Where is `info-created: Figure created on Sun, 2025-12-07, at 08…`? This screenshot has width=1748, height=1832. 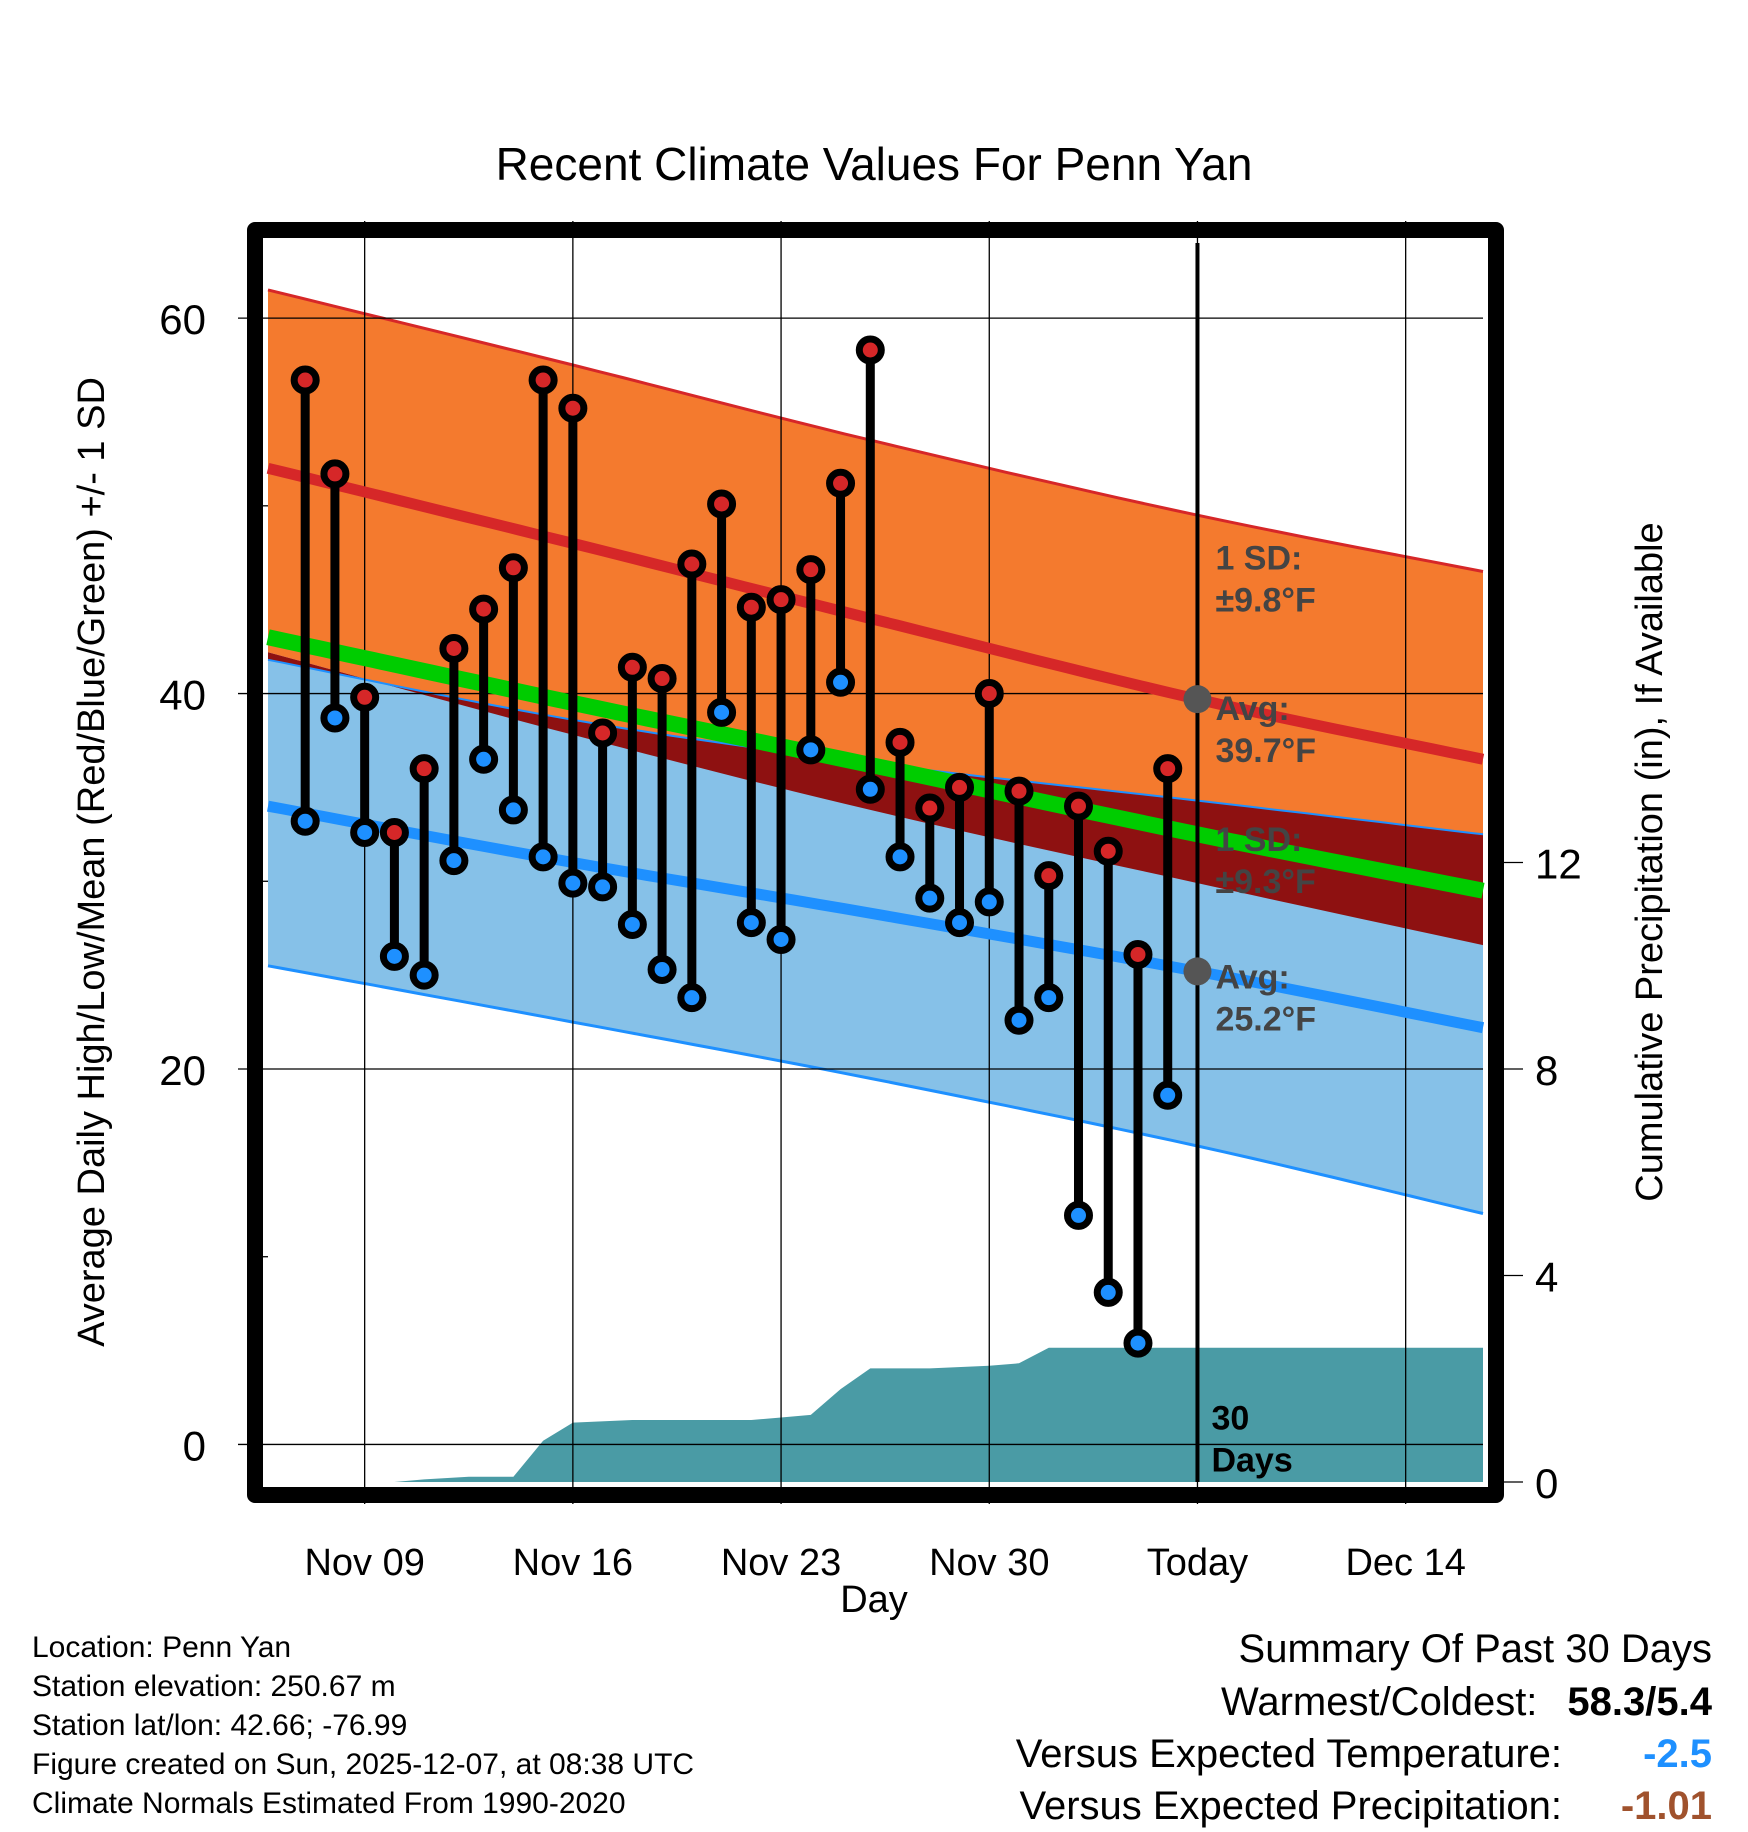 info-created: Figure created on Sun, 2025-12-07, at 08… is located at coordinates (363, 1764).